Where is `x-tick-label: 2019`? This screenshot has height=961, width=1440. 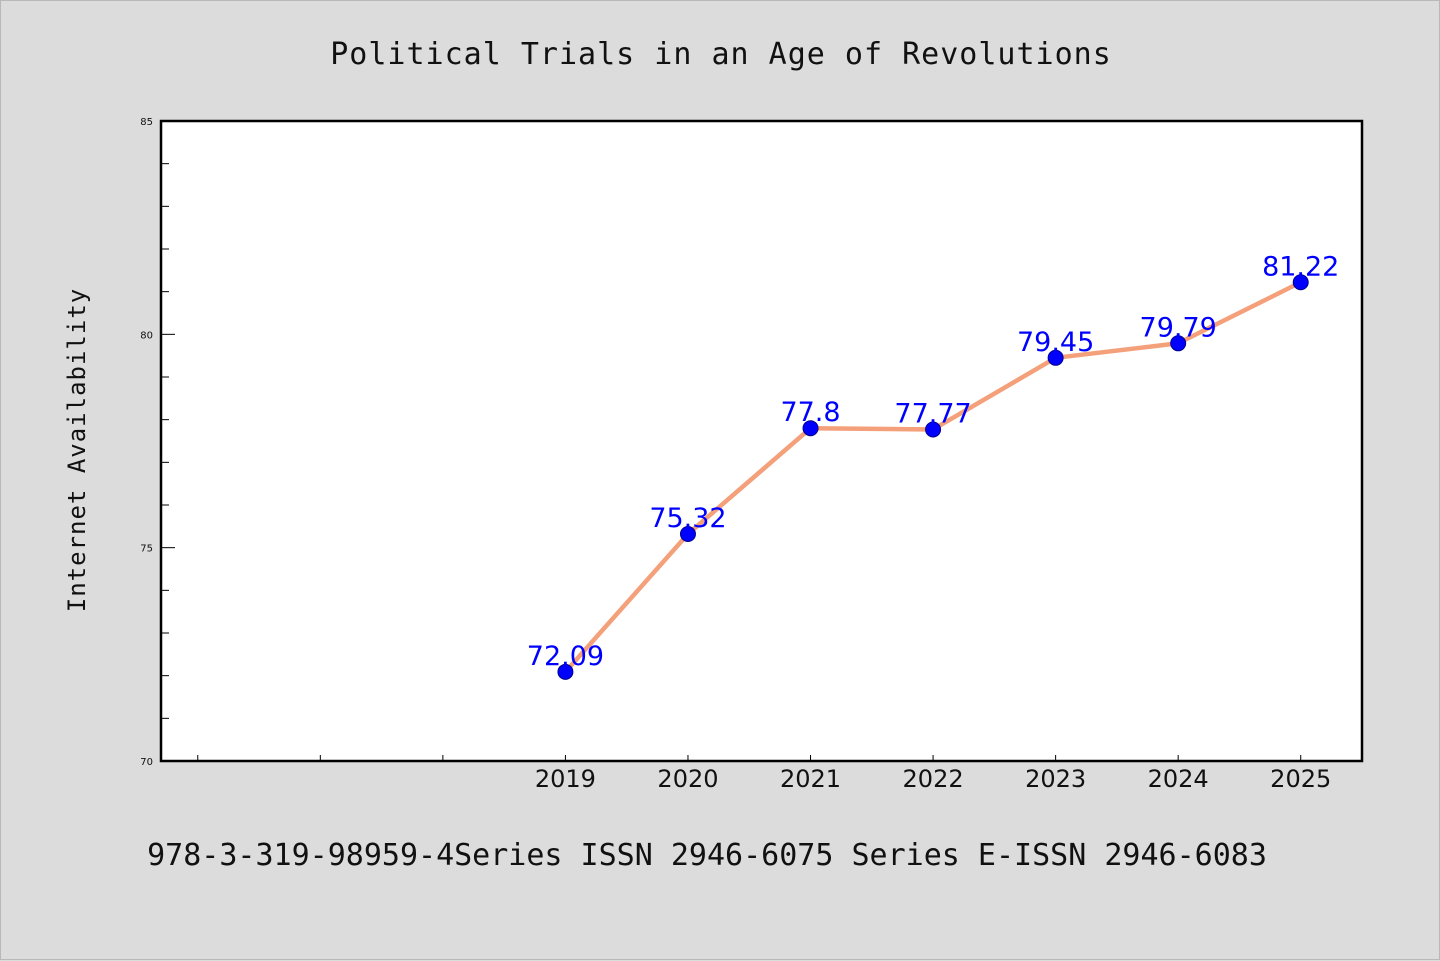 x-tick-label: 2019 is located at coordinates (565, 779).